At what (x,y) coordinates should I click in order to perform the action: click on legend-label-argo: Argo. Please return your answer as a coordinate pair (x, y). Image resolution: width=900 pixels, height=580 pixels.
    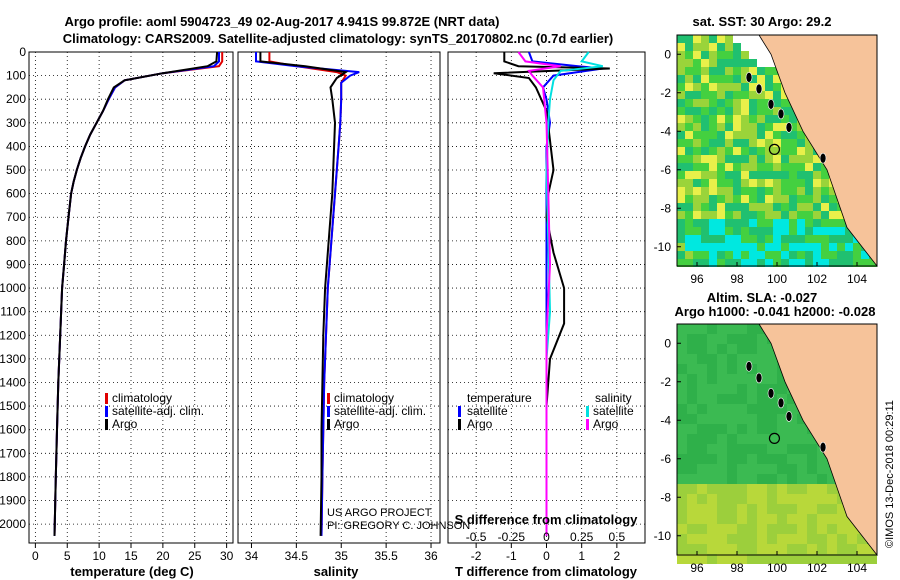
    Looking at the image, I should click on (347, 424).